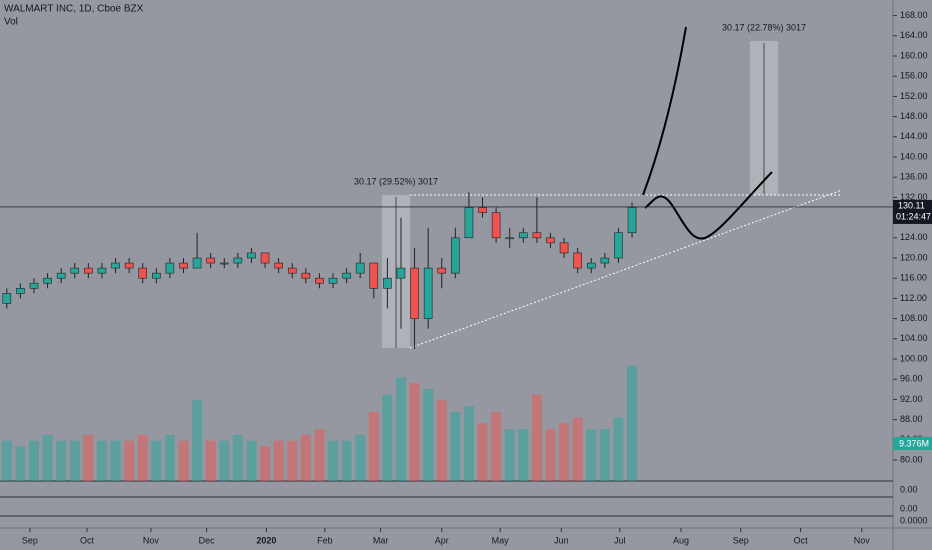 This screenshot has height=550, width=932. What do you see at coordinates (626, 269) in the screenshot?
I see `support-line` at bounding box center [626, 269].